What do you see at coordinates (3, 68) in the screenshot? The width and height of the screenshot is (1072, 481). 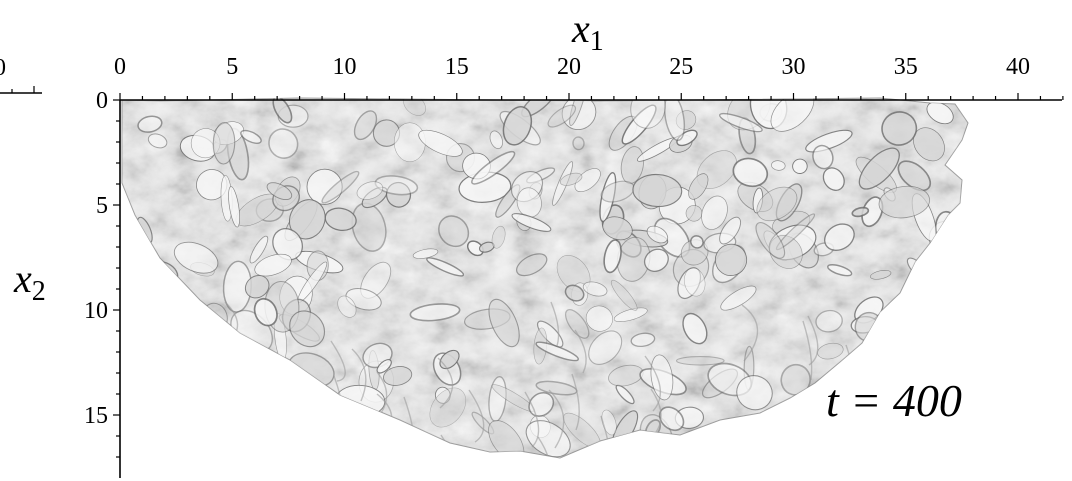 I see `clipped-tick-label: 0` at bounding box center [3, 68].